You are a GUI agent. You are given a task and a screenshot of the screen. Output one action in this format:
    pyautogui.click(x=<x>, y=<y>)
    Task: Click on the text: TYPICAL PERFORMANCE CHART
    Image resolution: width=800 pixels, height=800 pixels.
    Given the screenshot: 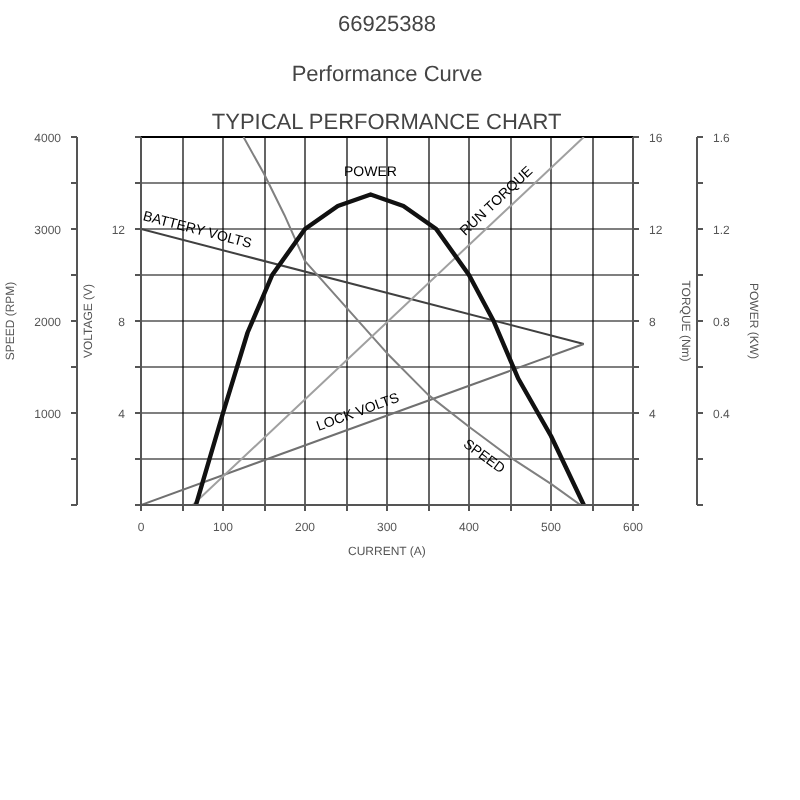 What is the action you would take?
    pyautogui.click(x=386, y=123)
    